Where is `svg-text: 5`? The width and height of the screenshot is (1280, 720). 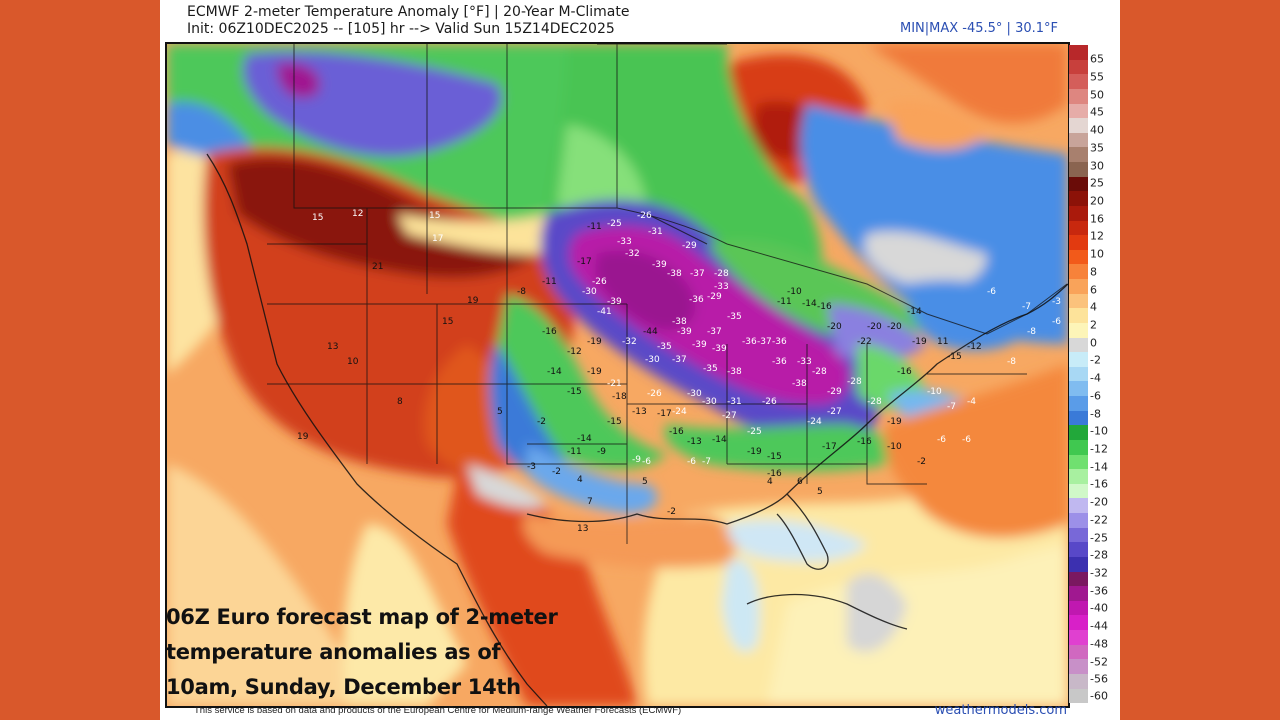
svg-text: 5 is located at coordinates (500, 412).